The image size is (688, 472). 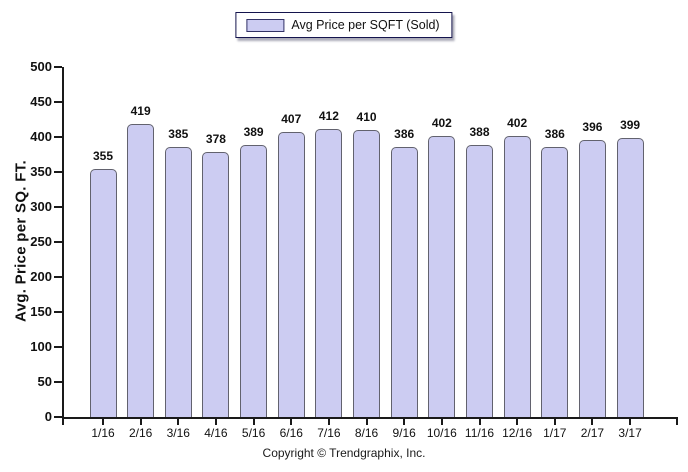 What do you see at coordinates (41, 276) in the screenshot?
I see `y-tick-label: 200` at bounding box center [41, 276].